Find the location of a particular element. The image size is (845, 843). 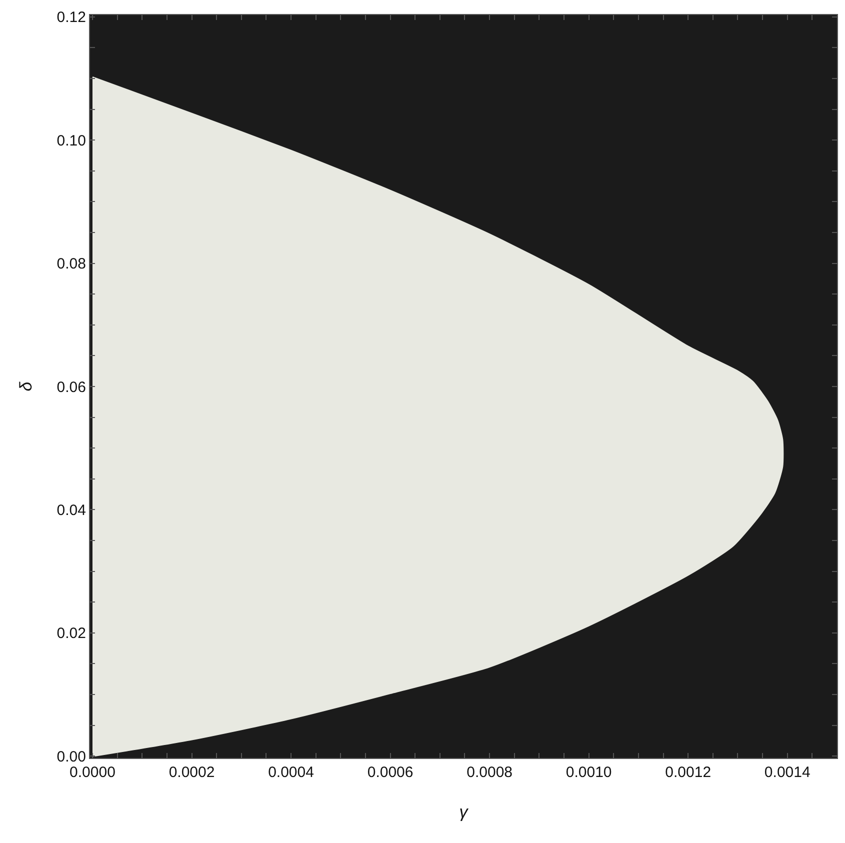

y-tick-label: 0.00 is located at coordinates (71, 757).